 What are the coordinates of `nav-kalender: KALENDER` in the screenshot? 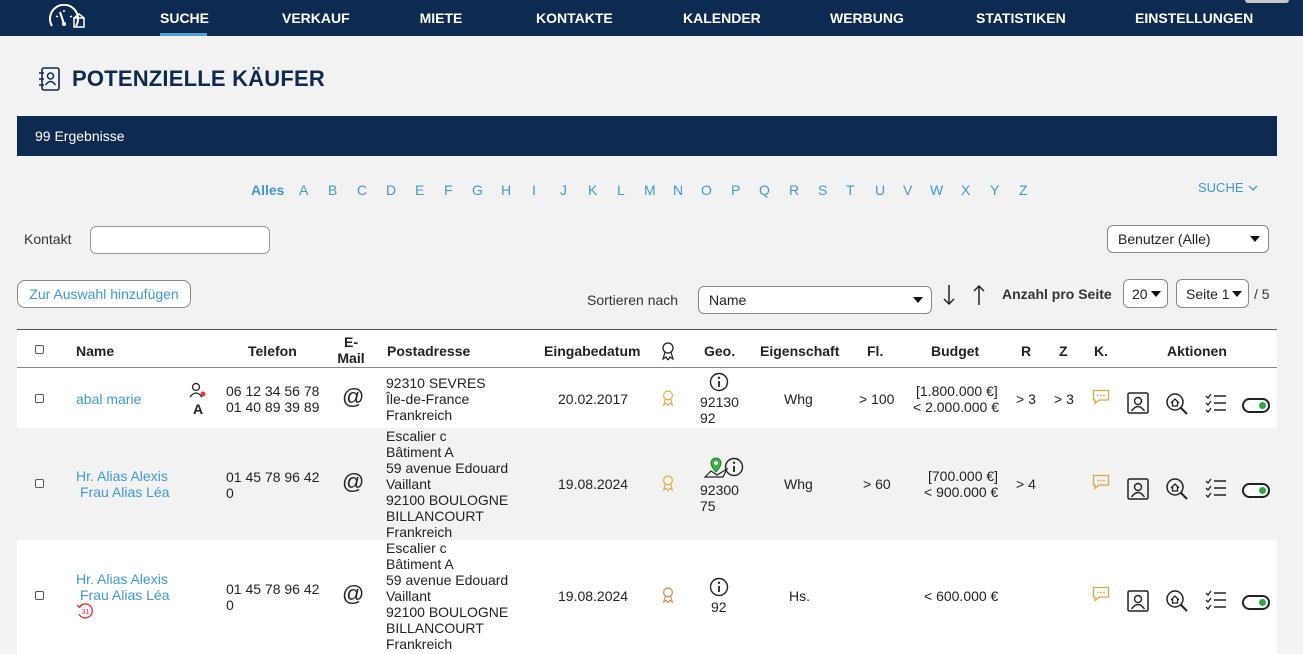 It's located at (722, 18).